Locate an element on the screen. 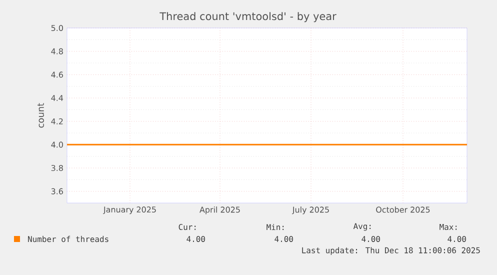 The height and width of the screenshot is (275, 497). chart-title: Thread count 'vmtoolsd' - by year is located at coordinates (248, 17).